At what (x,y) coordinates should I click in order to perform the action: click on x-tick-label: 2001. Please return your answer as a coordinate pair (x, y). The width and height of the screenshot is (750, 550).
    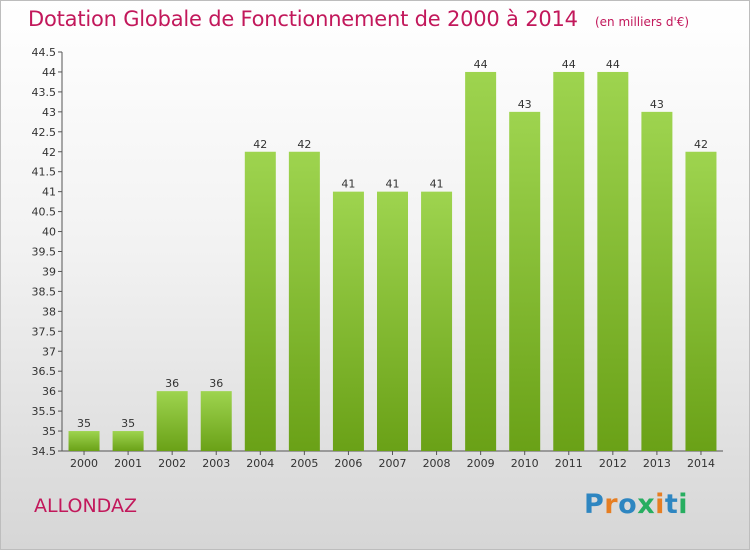
    Looking at the image, I should click on (128, 463).